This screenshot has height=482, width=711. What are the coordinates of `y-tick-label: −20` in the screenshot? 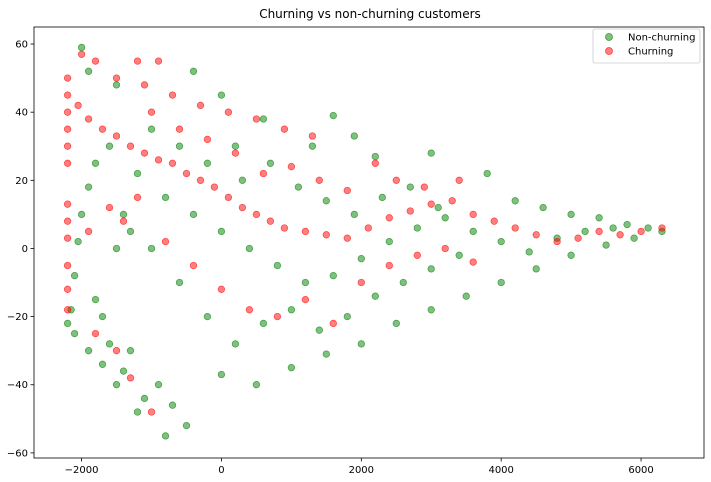 It's located at (17, 317).